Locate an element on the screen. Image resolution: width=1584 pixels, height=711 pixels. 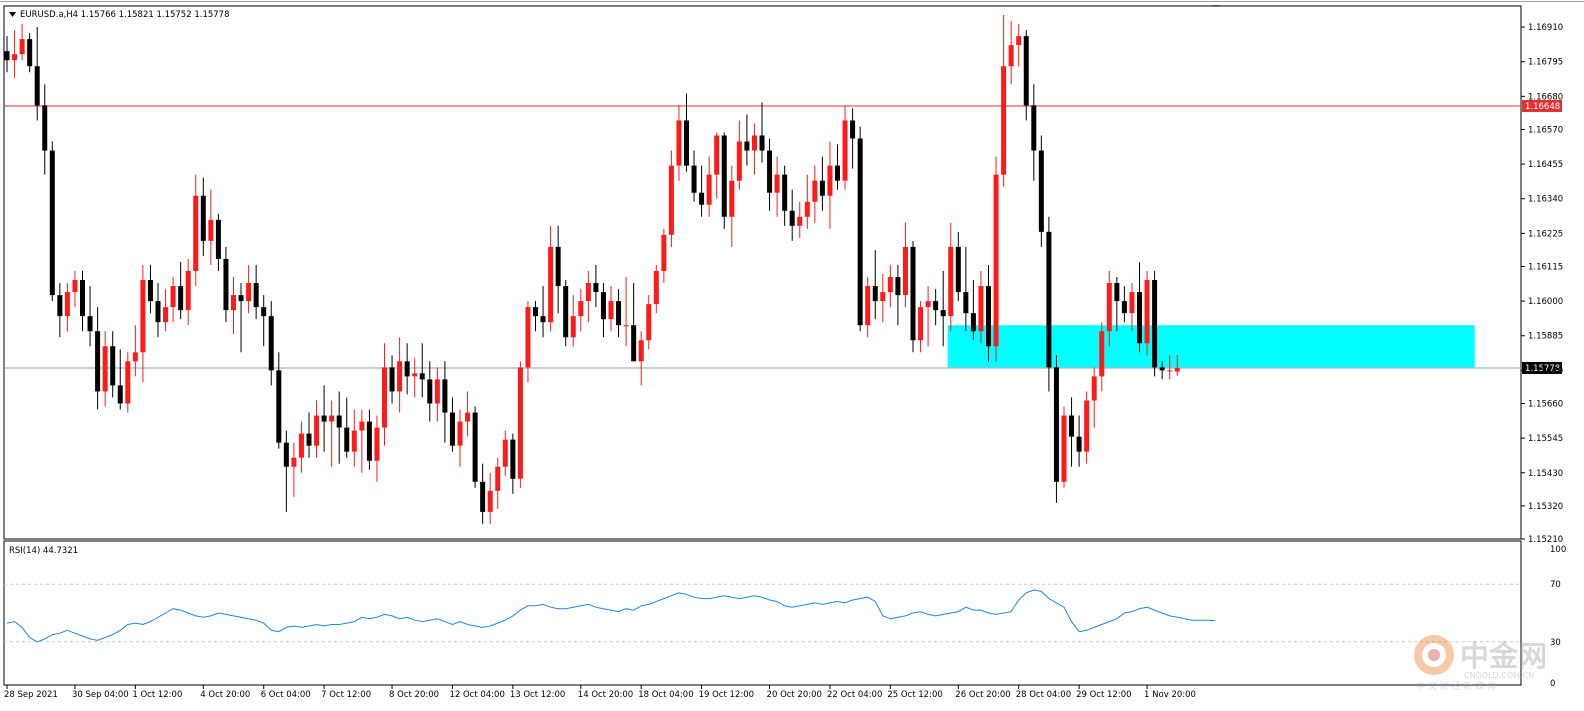
price-tick-label: 1.15320 is located at coordinates (1545, 507).